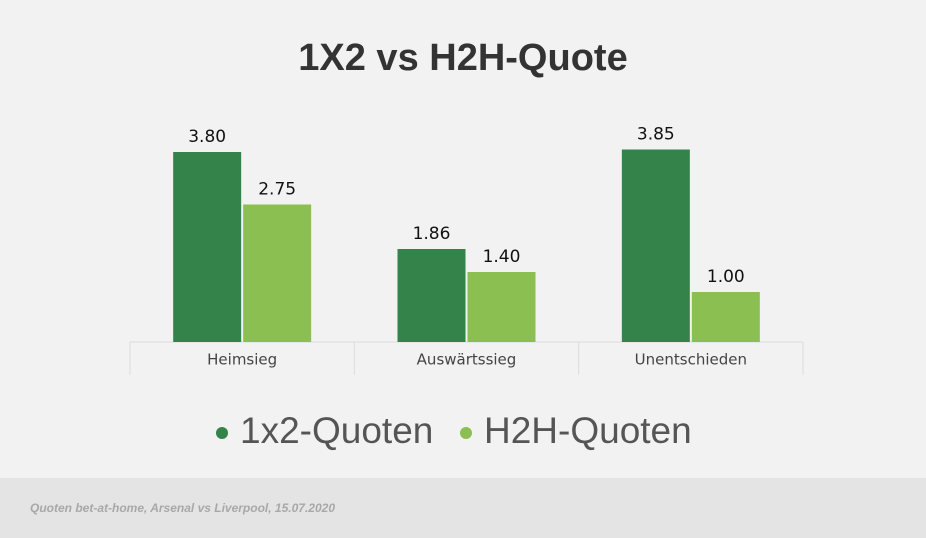 The height and width of the screenshot is (538, 926). Describe the element at coordinates (502, 257) in the screenshot. I see `value-label: 1.40` at that location.